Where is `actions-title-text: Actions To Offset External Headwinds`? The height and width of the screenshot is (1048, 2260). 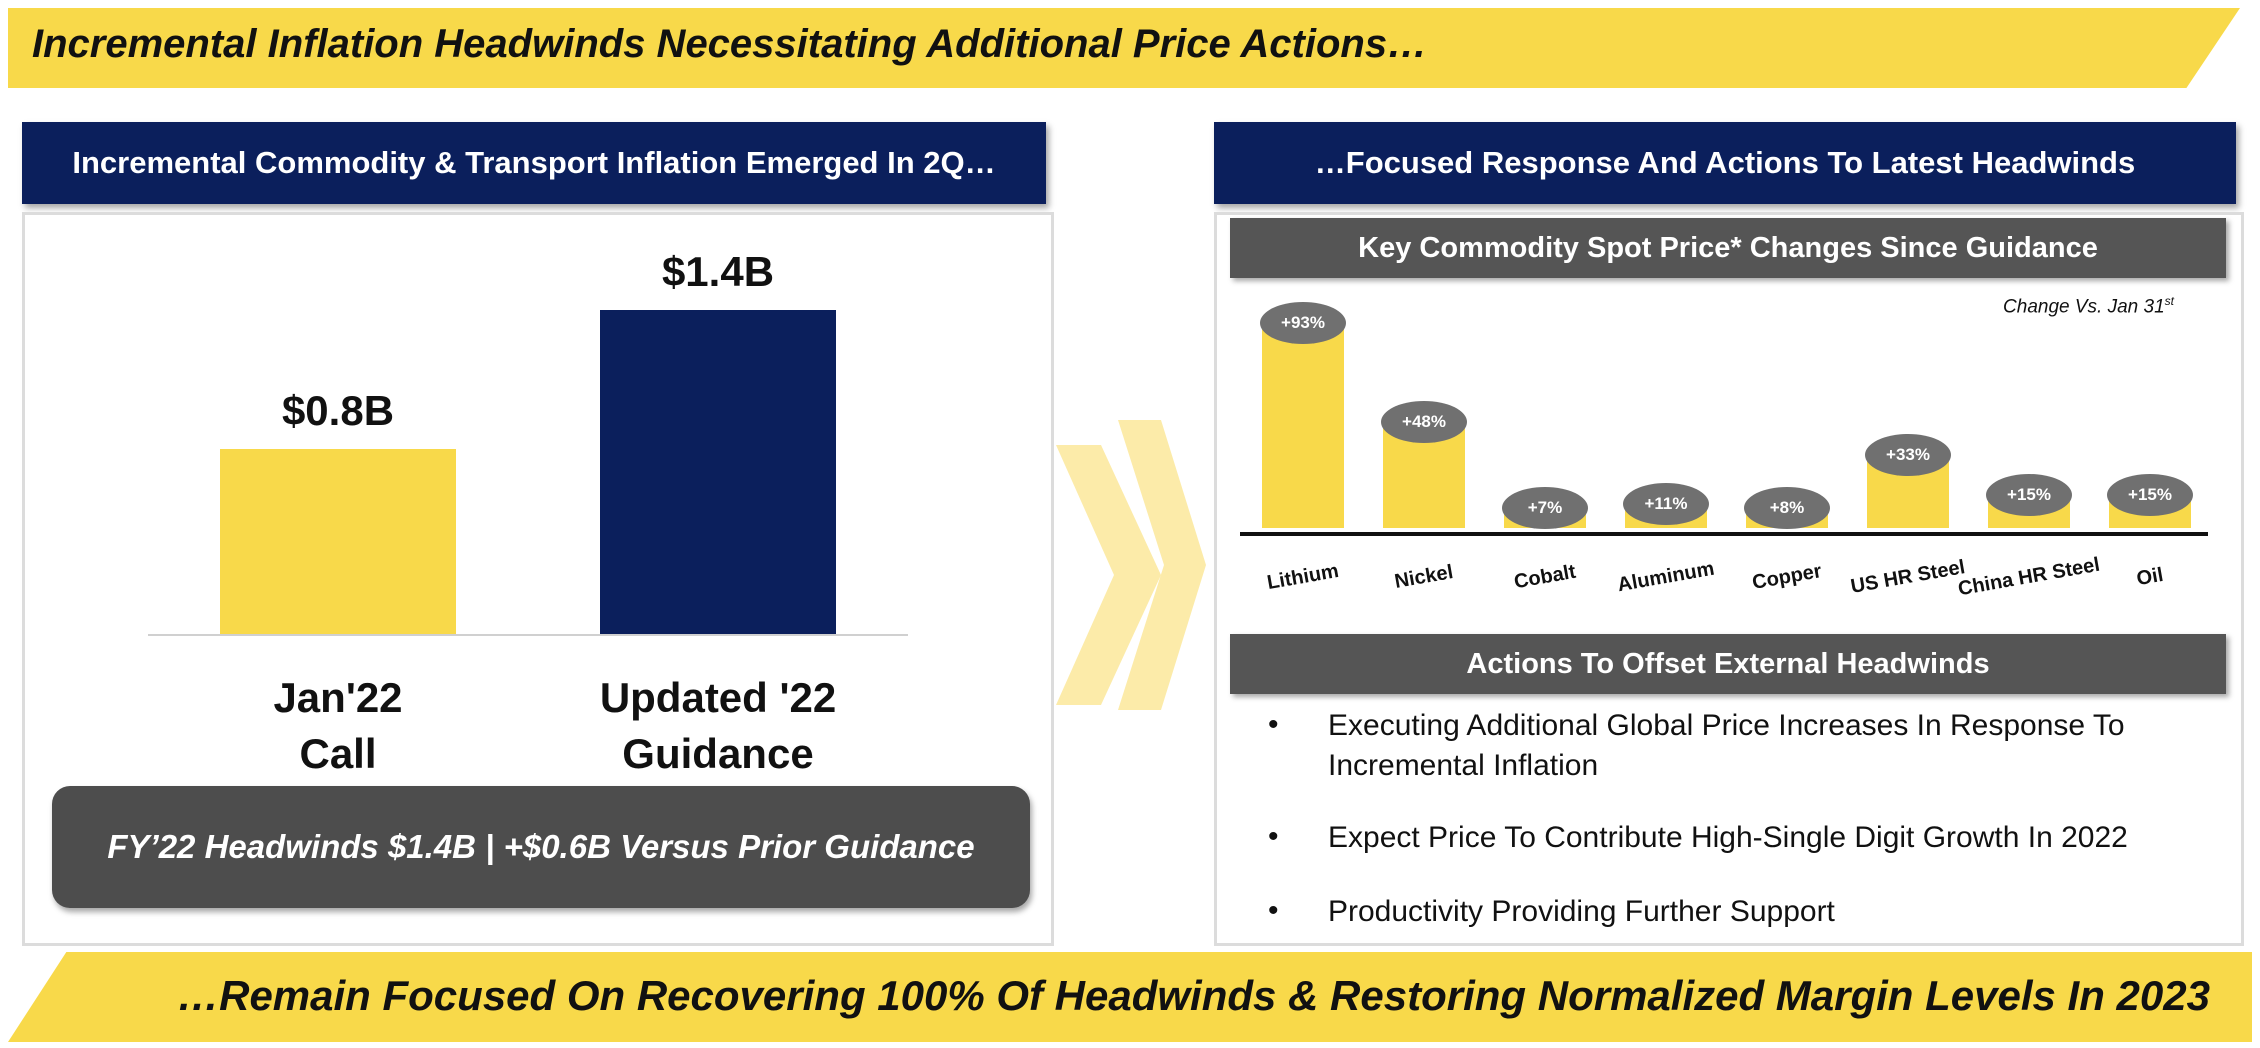
actions-title-text: Actions To Offset External Headwinds is located at coordinates (1728, 663).